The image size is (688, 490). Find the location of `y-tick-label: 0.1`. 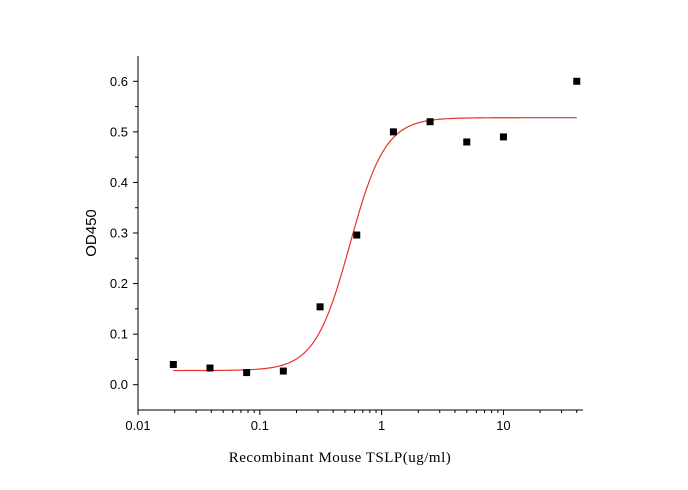

y-tick-label: 0.1 is located at coordinates (119, 334).